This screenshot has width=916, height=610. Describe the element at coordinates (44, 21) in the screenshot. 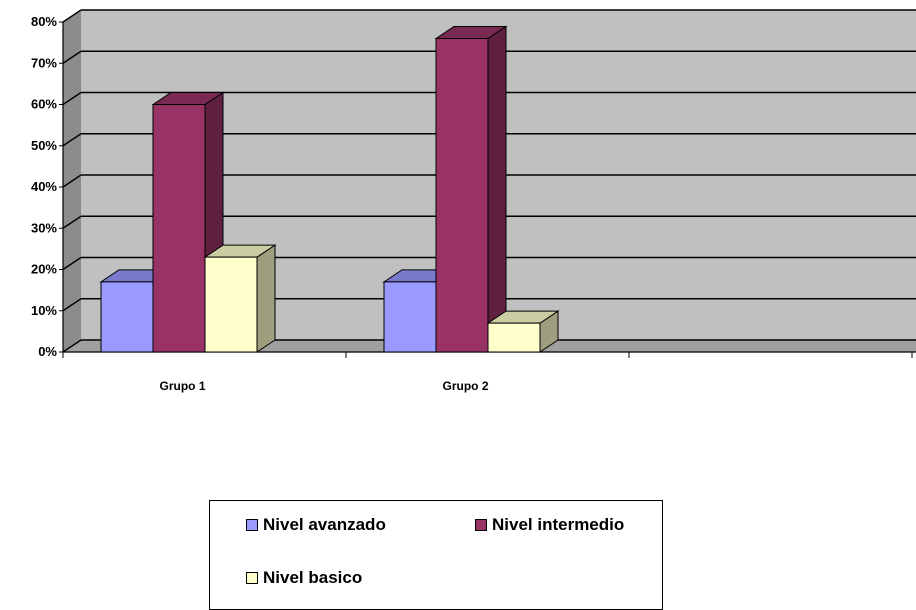

I see `y-tick-label: 80%` at that location.